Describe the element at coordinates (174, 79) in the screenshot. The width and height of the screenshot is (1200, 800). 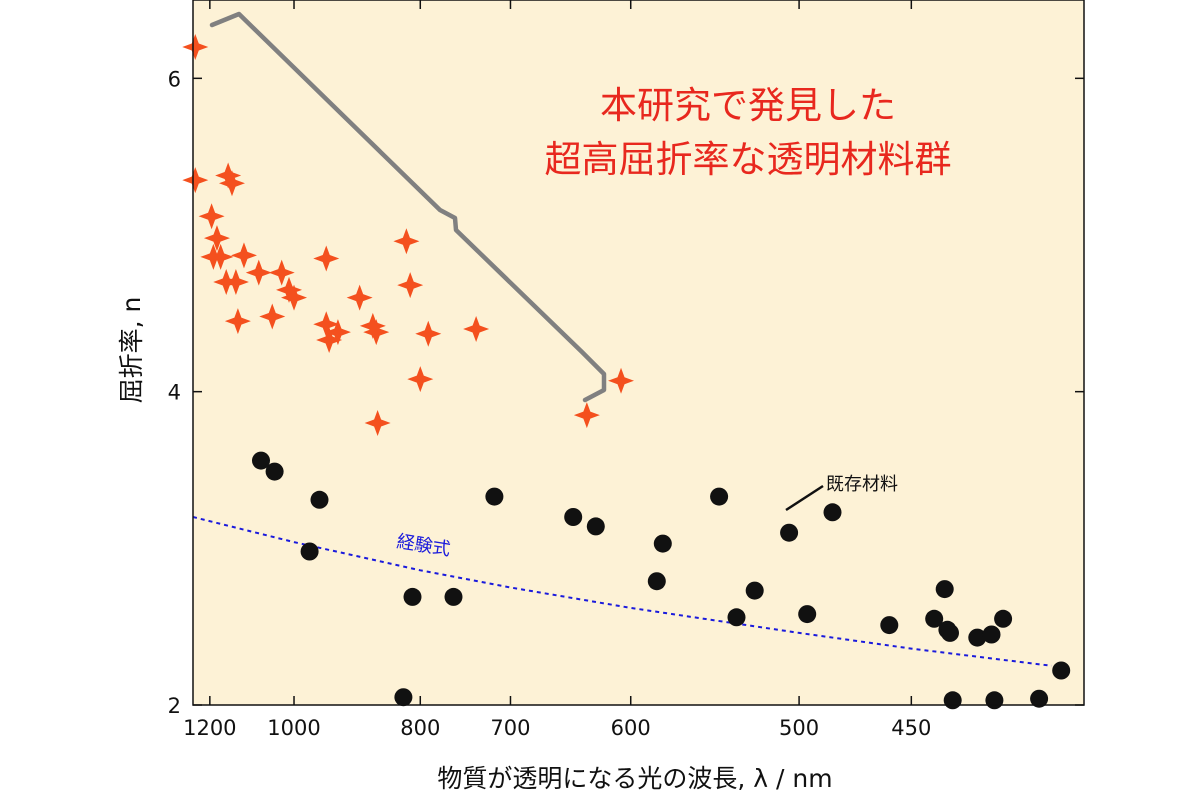
I see `y-tick-label: 6` at that location.